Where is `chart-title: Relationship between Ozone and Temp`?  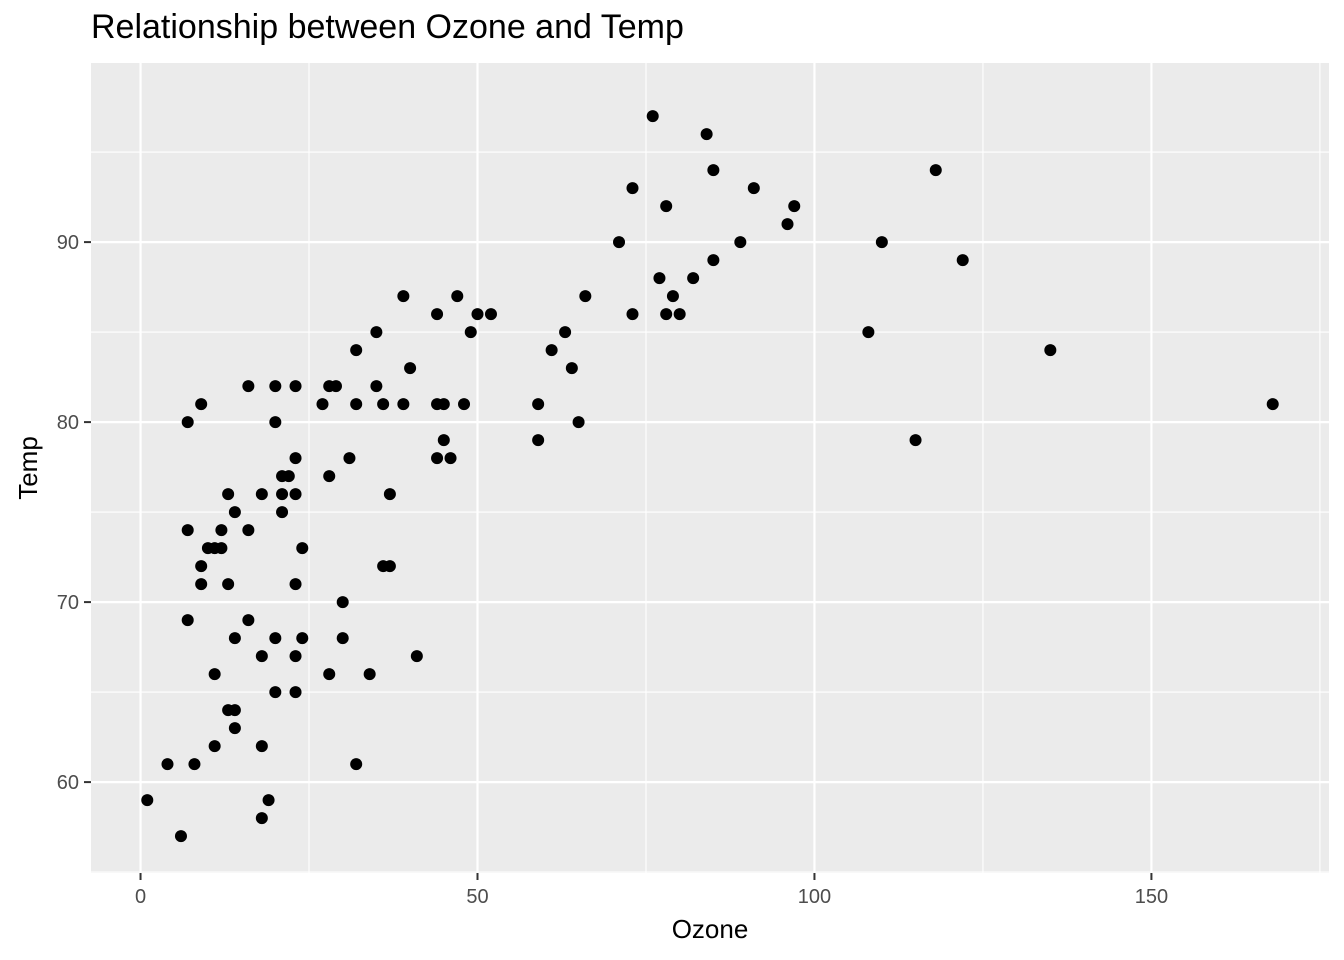
chart-title: Relationship between Ozone and Temp is located at coordinates (387, 27).